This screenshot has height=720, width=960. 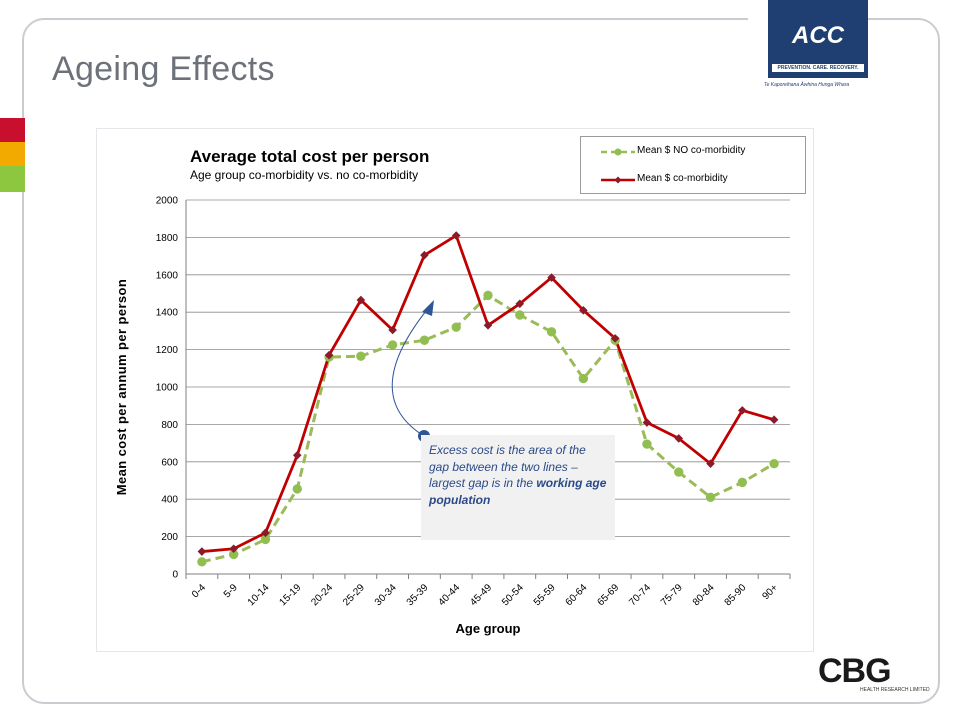 What do you see at coordinates (770, 592) in the screenshot?
I see `x-tick-label: 90+` at bounding box center [770, 592].